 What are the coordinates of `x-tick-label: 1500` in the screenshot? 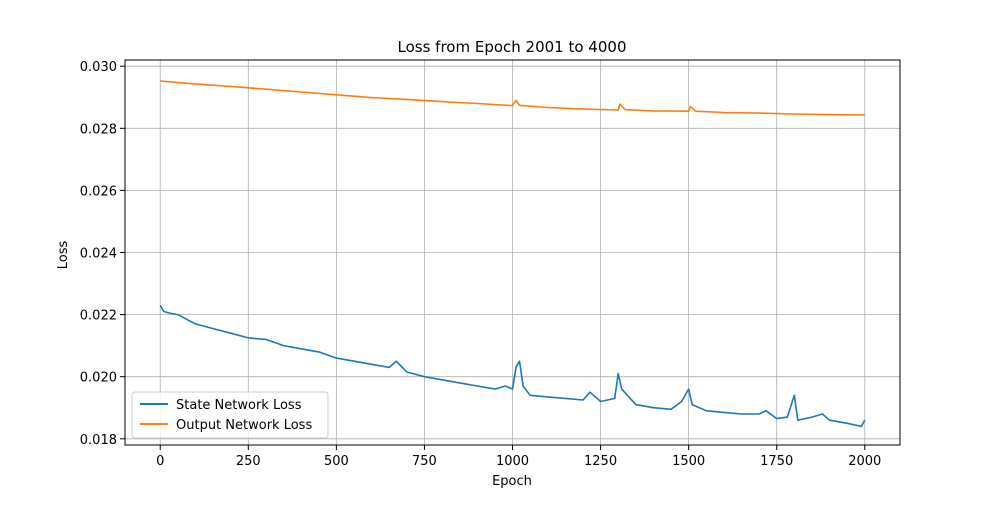 It's located at (688, 461).